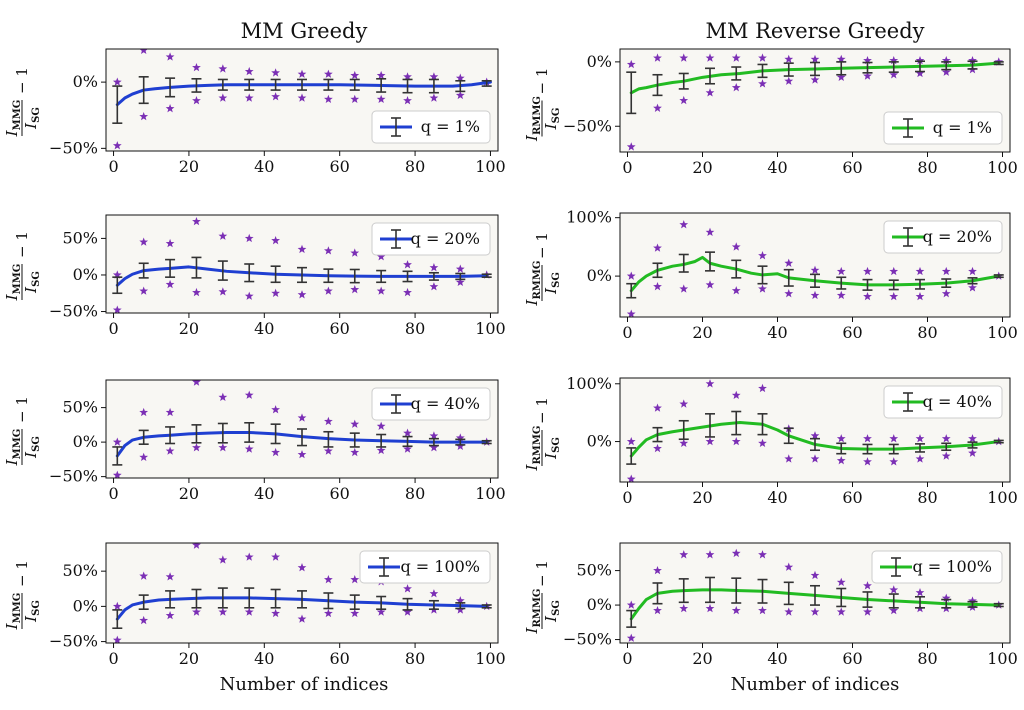  Describe the element at coordinates (254, 605) in the screenshot. I see `panel-7: 0 20 40 60 80 100 50% 0% −50% IMMG ISG − 1 q = 100%` at that location.